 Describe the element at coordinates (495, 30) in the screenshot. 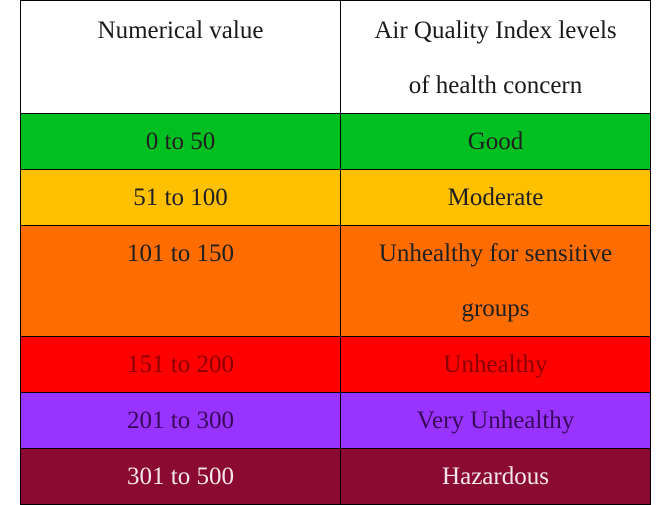

I see `header-aqi-levels-line1: Air Quality Index levels` at that location.